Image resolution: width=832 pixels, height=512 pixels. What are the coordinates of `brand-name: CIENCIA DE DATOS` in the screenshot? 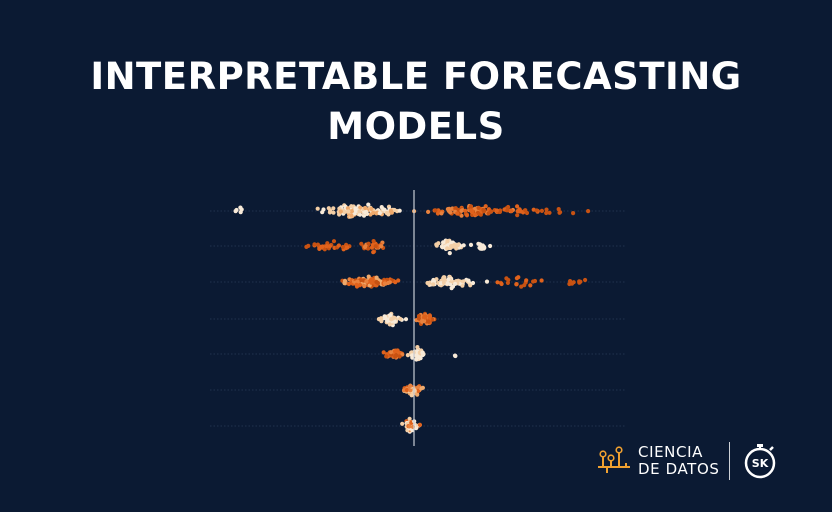 It's located at (678, 461).